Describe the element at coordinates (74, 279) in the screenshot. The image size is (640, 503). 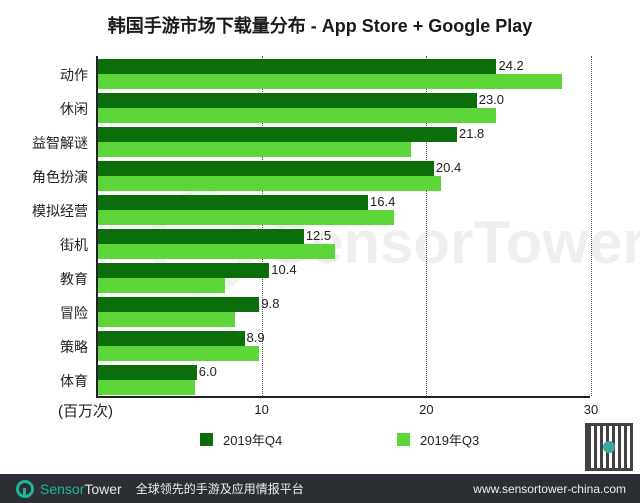
I see `category-label: 教育` at that location.